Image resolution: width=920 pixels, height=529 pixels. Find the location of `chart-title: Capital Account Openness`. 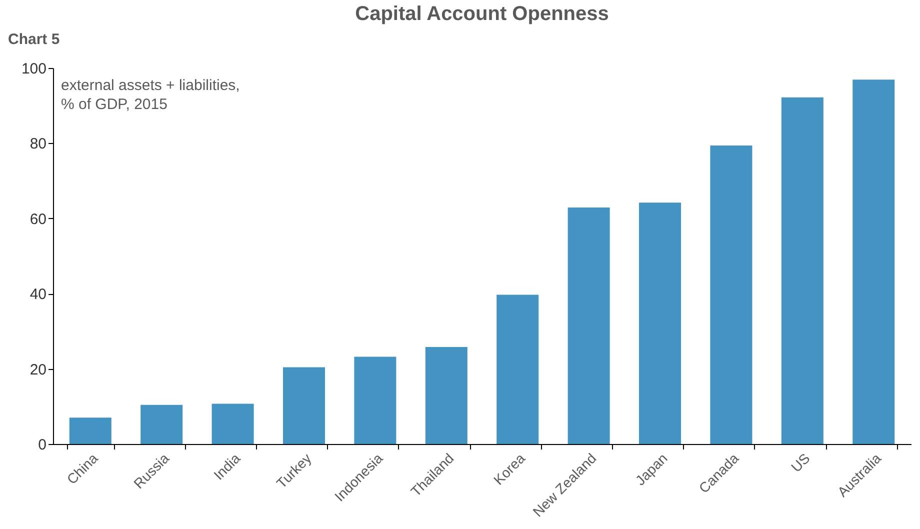

chart-title: Capital Account Openness is located at coordinates (482, 14).